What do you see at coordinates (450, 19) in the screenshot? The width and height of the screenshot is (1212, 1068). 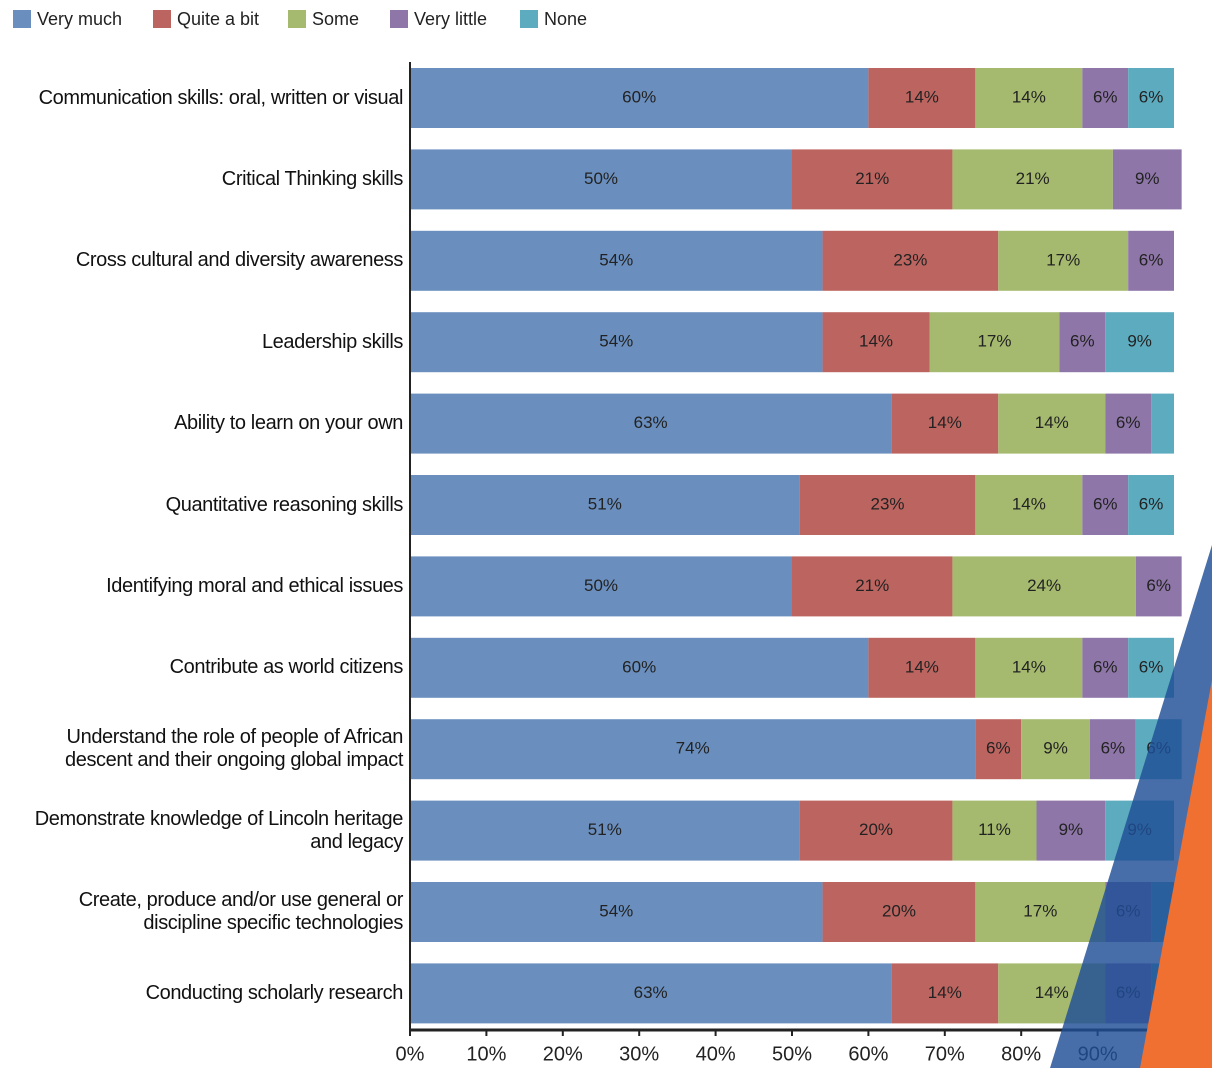 I see `legend-label: Very little` at bounding box center [450, 19].